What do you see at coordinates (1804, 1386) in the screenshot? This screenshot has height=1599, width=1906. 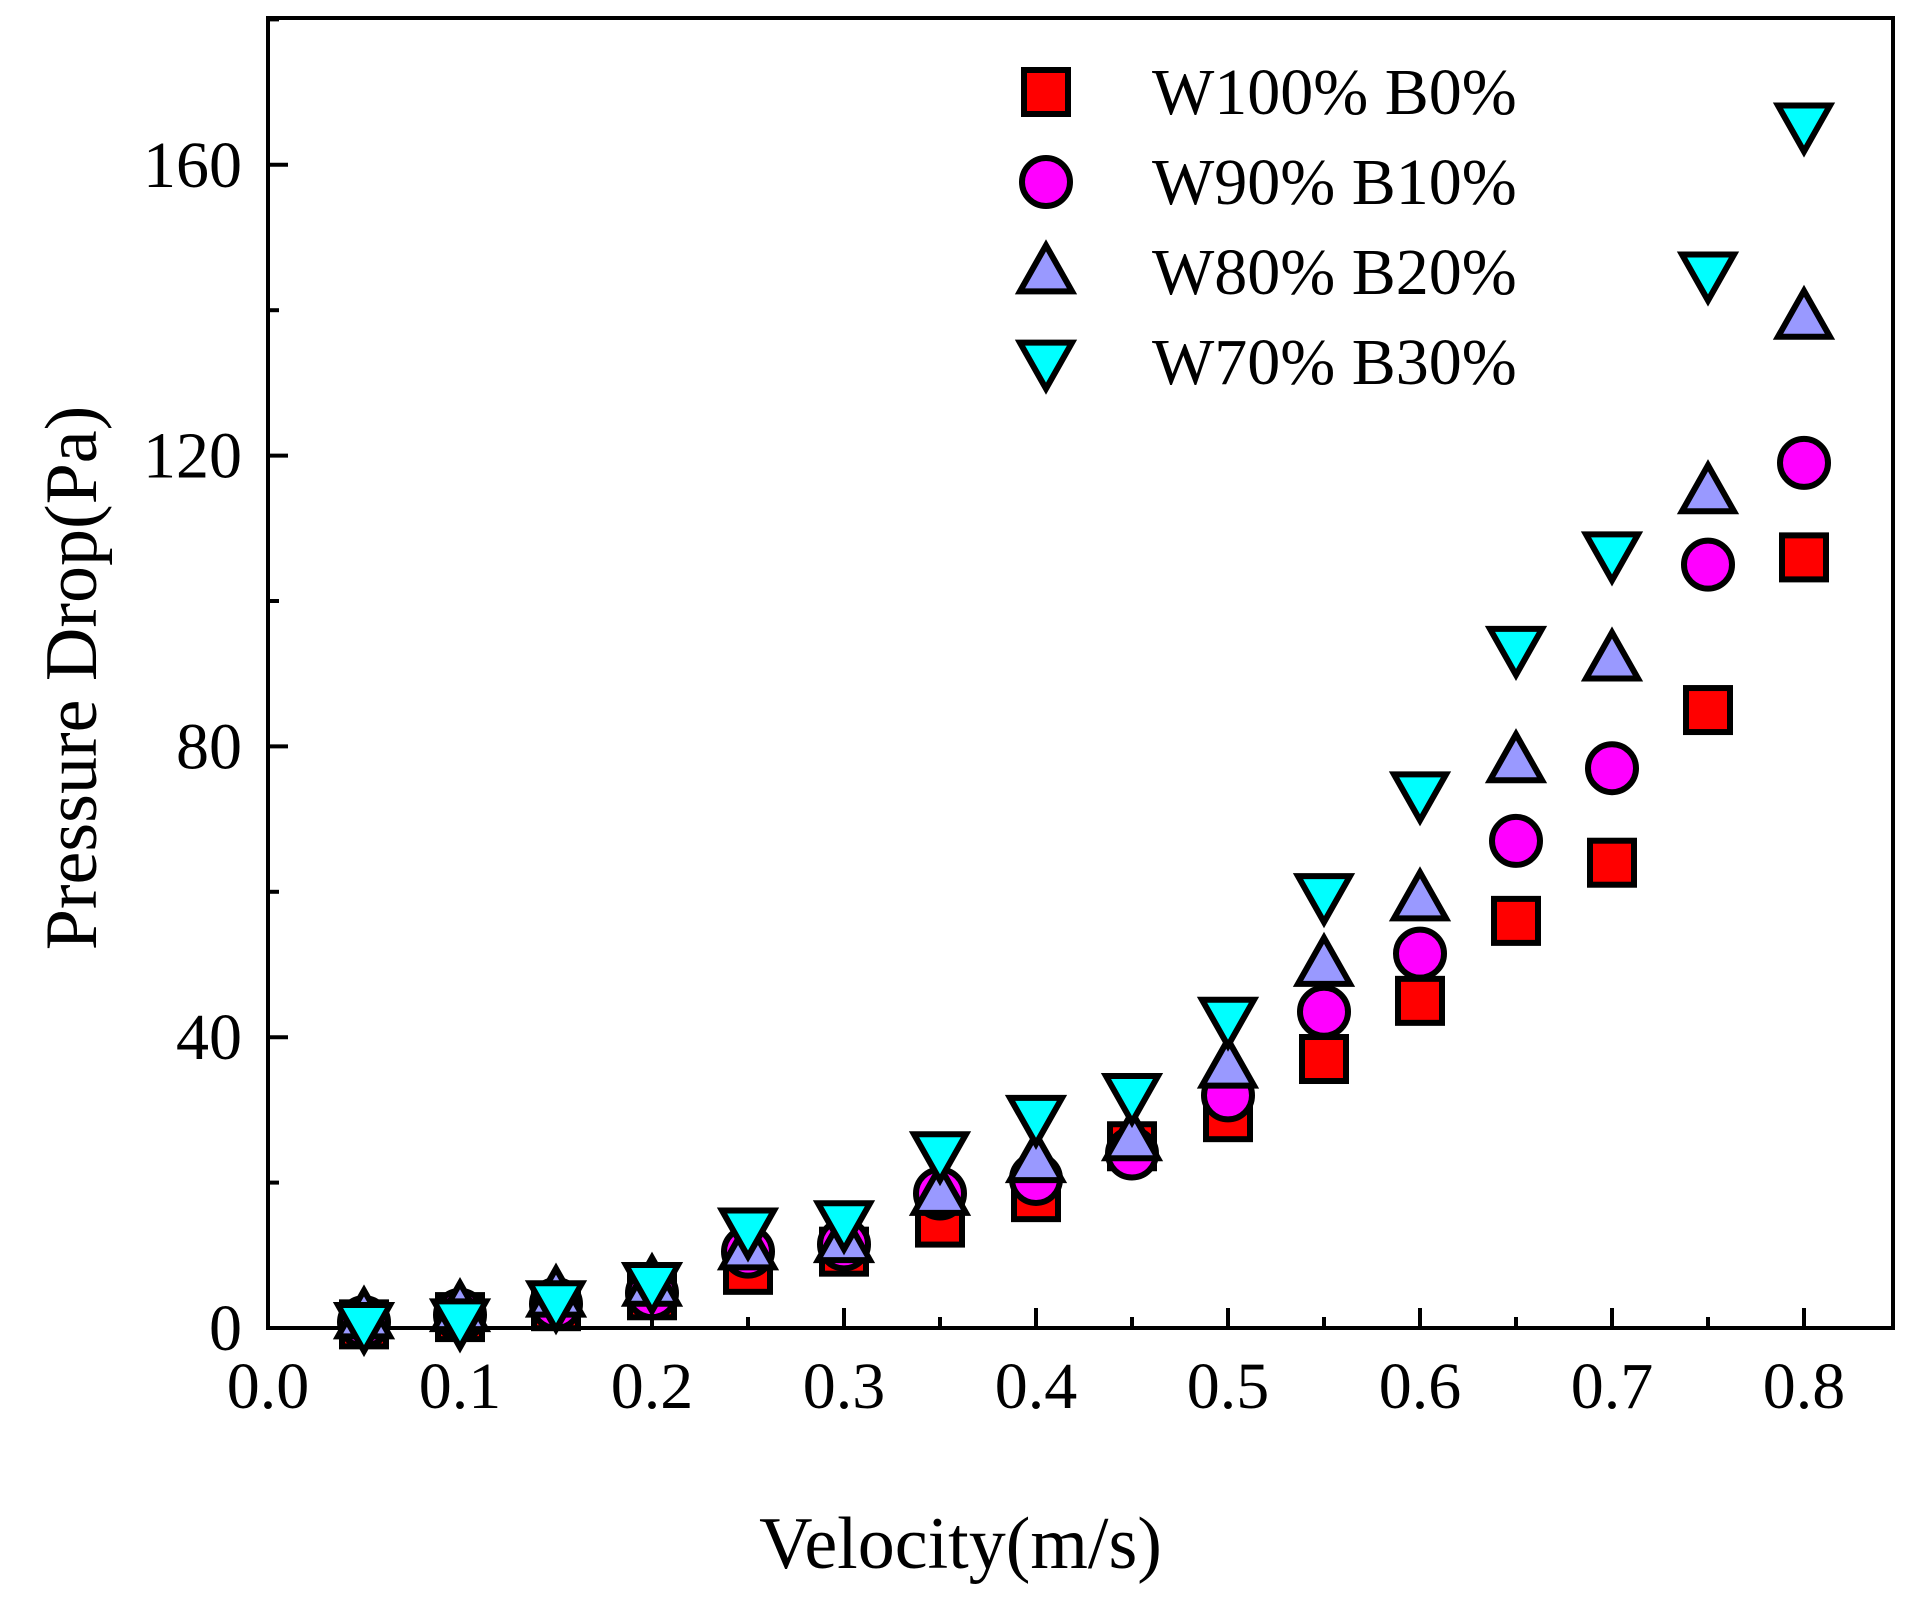 I see `x-tick-label: 0.8` at bounding box center [1804, 1386].